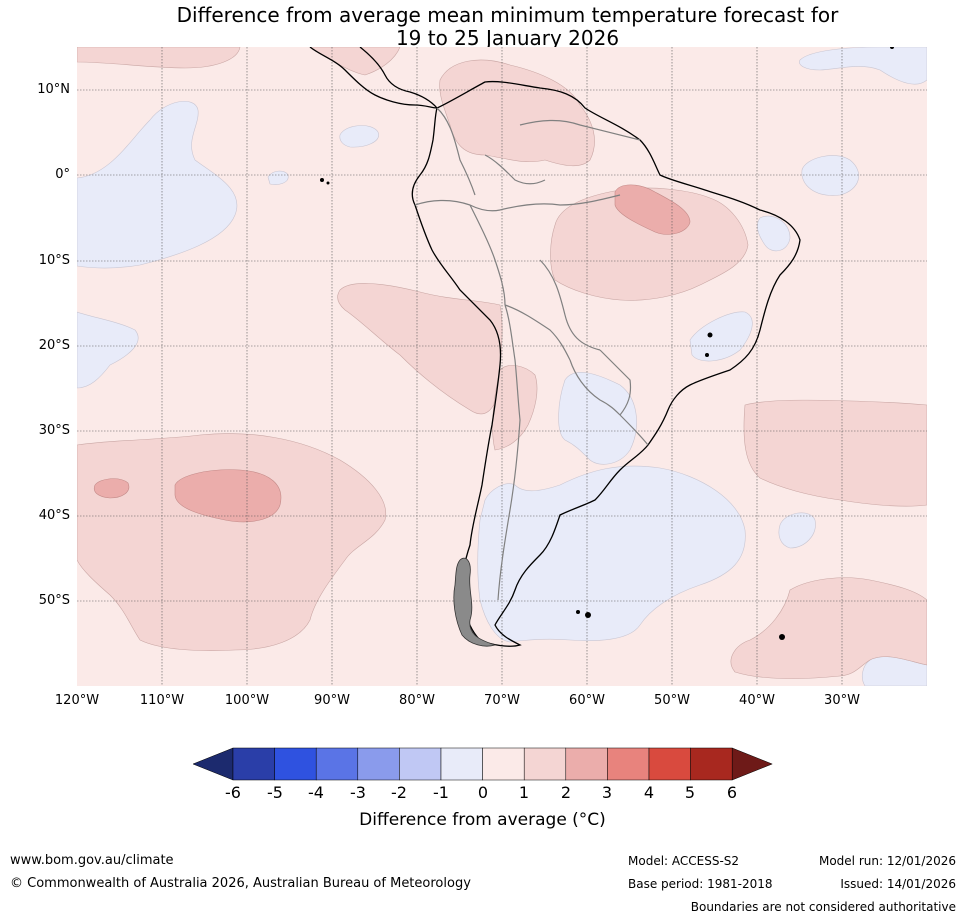 The image size is (965, 919). Describe the element at coordinates (162, 700) in the screenshot. I see `lon-label-110w: 110°W` at that location.